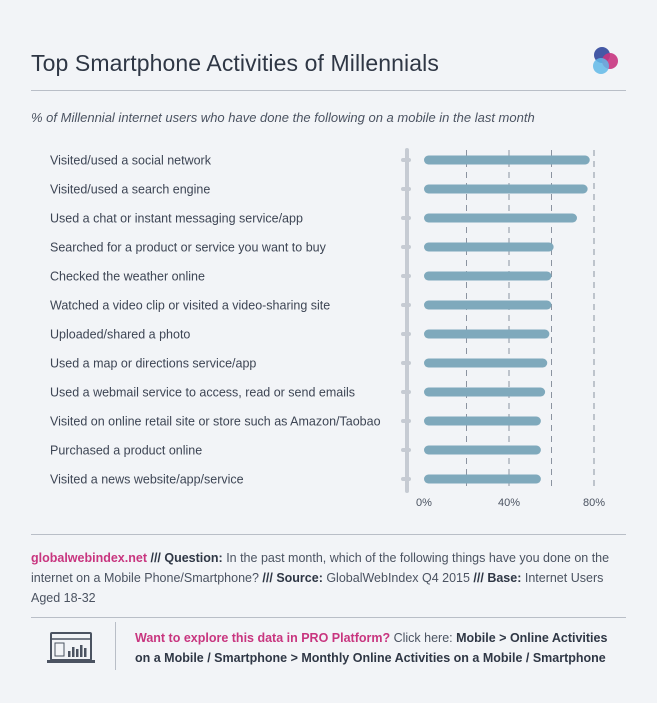 This screenshot has width=657, height=703. What do you see at coordinates (605, 60) in the screenshot?
I see `globalwebindex-logo-icon` at bounding box center [605, 60].